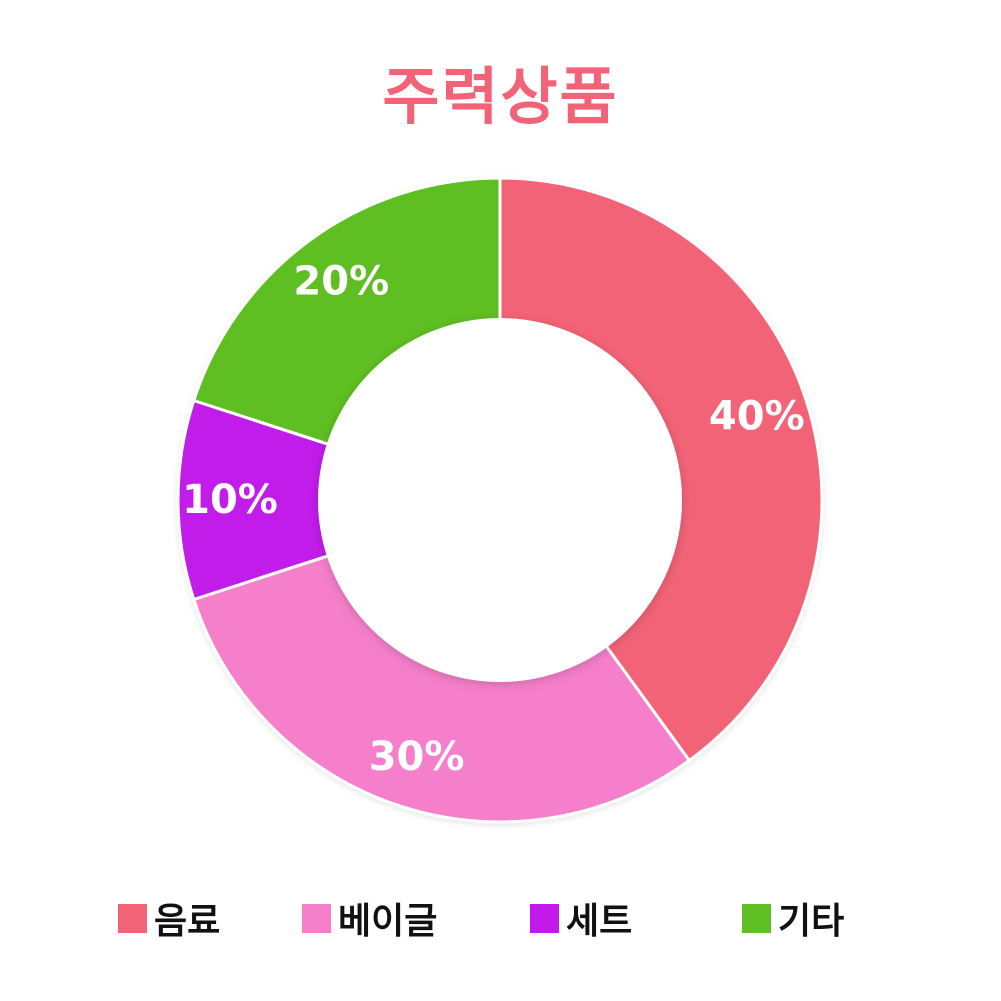  Describe the element at coordinates (341, 282) in the screenshot. I see `value-label-4: 20%` at that location.